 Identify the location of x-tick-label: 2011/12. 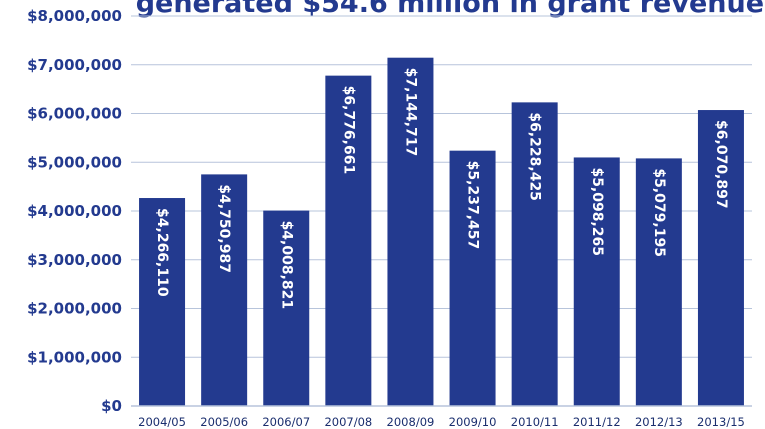
(597, 422).